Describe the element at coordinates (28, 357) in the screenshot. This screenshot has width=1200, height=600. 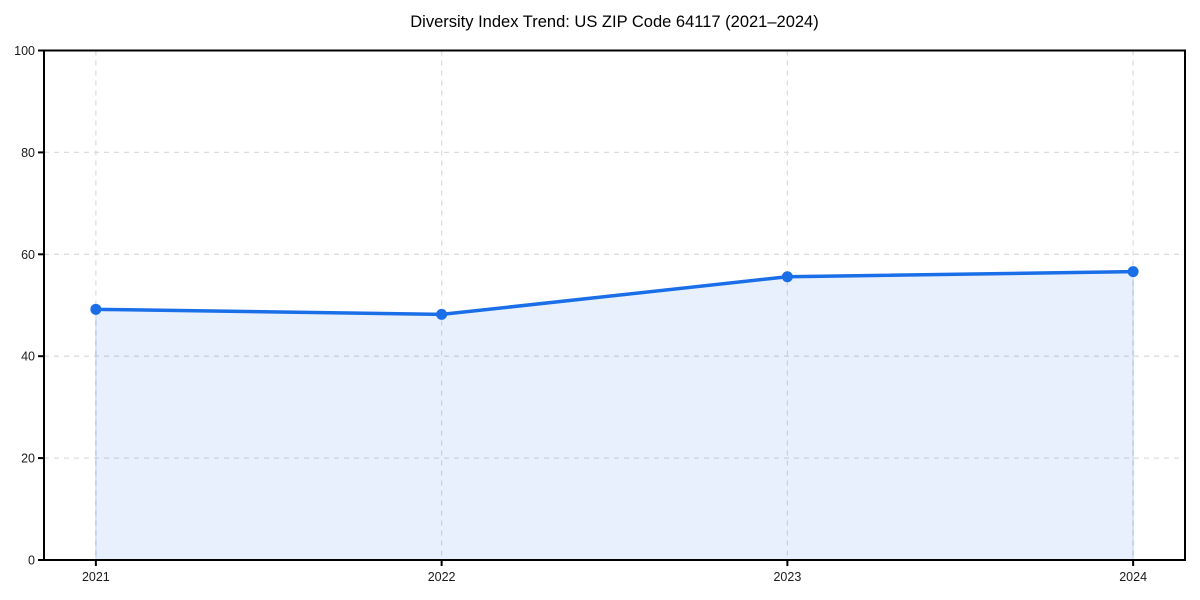
I see `y-tick-label: 40` at that location.